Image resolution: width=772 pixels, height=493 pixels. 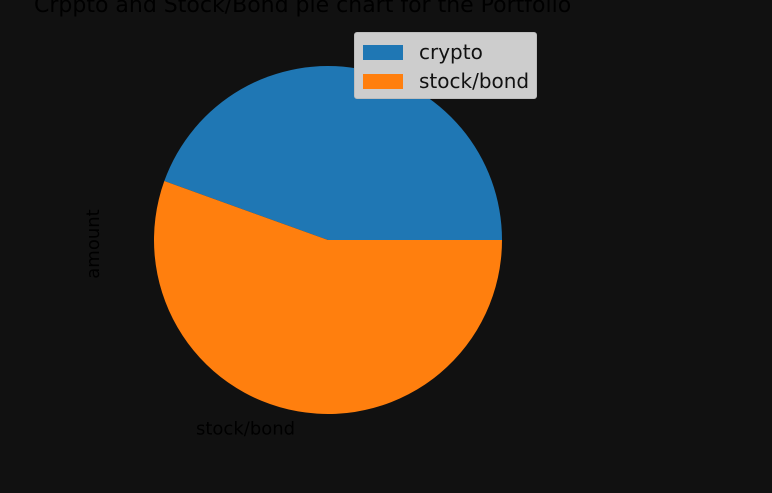 I want to click on chart-legend: crypto stock/bond, so click(x=445, y=65).